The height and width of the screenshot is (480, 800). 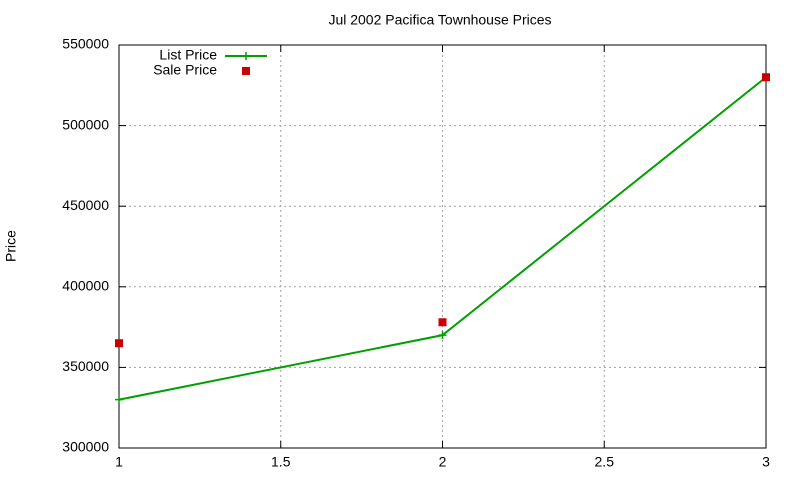 I want to click on chart-title: Jul 2002 Pacifica Townhouse Prices, so click(x=439, y=20).